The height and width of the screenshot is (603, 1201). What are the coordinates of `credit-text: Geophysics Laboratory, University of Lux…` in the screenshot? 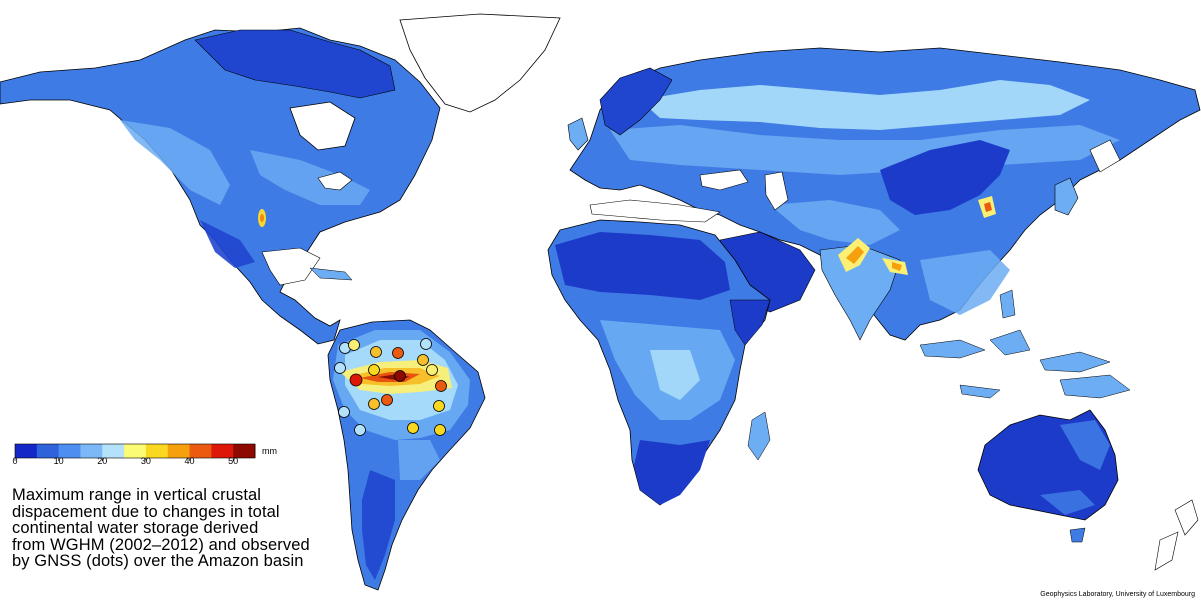 It's located at (1117, 594).